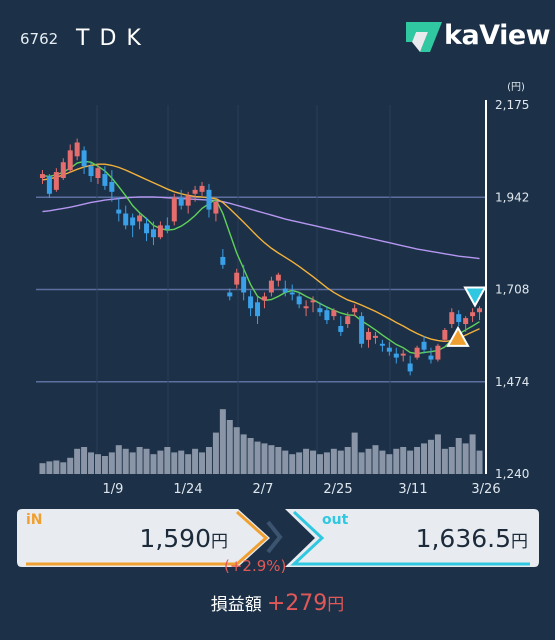  Describe the element at coordinates (261, 228) in the screenshot. I see `ma-long-line` at that location.